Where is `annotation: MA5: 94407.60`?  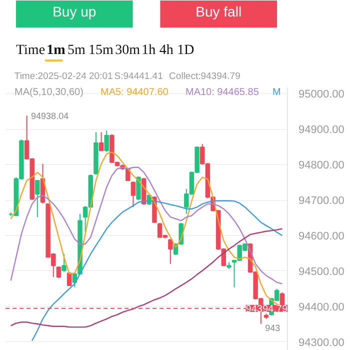 annotation: MA5: 94407.60 is located at coordinates (134, 92).